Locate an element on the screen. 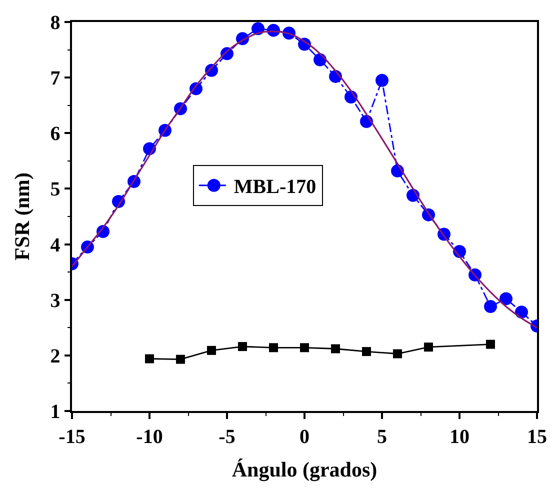 Image resolution: width=559 pixels, height=489 pixels. y-tick-label: 5 is located at coordinates (55, 189).